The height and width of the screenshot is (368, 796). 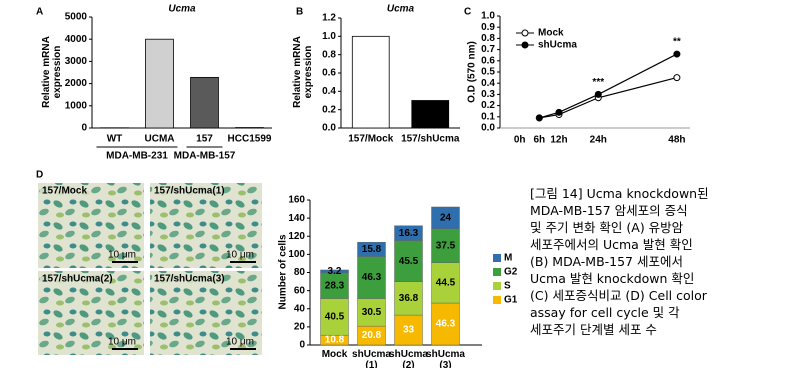 What do you see at coordinates (52, 72) in the screenshot?
I see `y-axis-label: Relative mRNA expression` at bounding box center [52, 72].